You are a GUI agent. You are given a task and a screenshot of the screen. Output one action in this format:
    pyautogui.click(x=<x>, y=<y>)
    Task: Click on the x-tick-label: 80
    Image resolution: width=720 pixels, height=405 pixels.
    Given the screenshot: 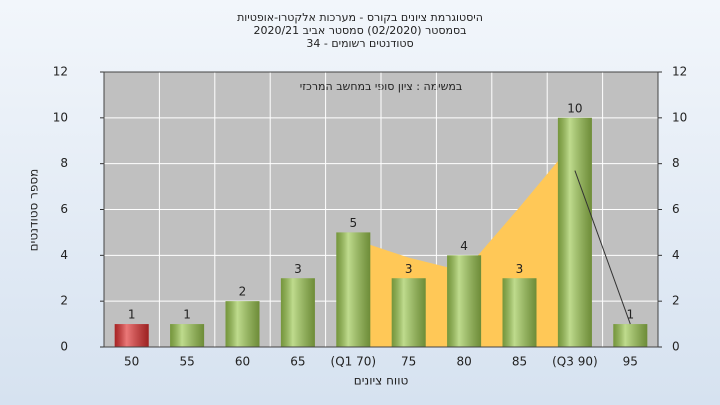 What is the action you would take?
    pyautogui.click(x=463, y=362)
    